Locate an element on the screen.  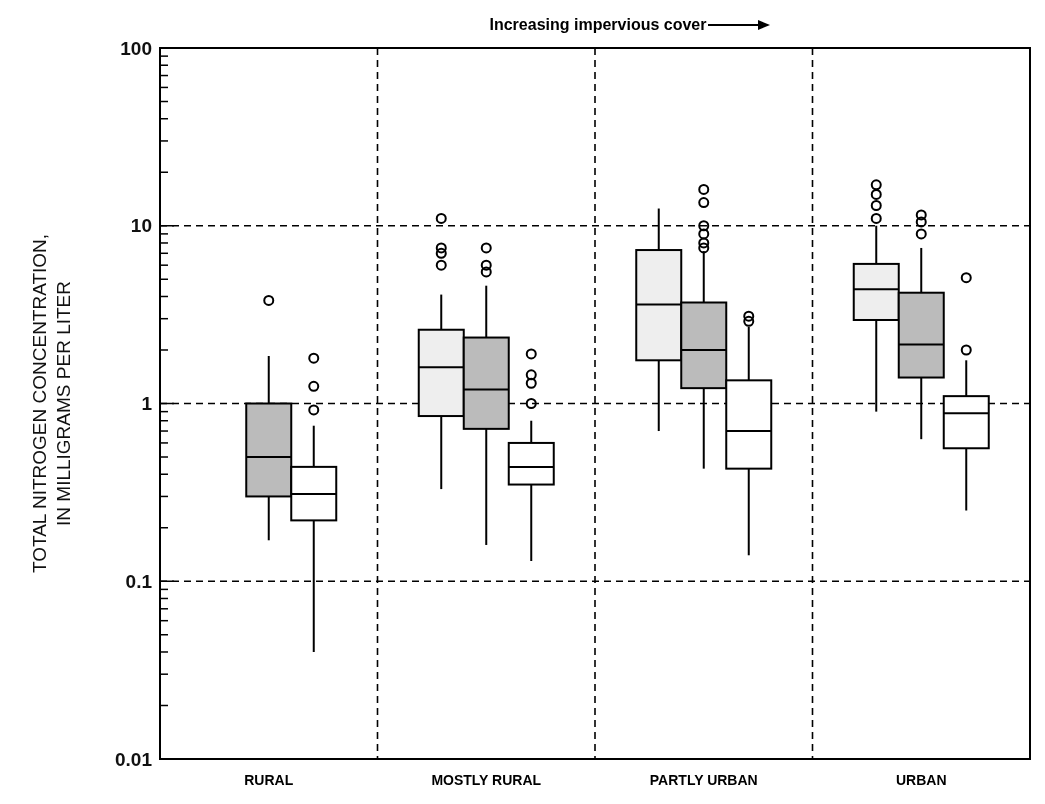
y-tick-label: 100 is located at coordinates (136, 48).